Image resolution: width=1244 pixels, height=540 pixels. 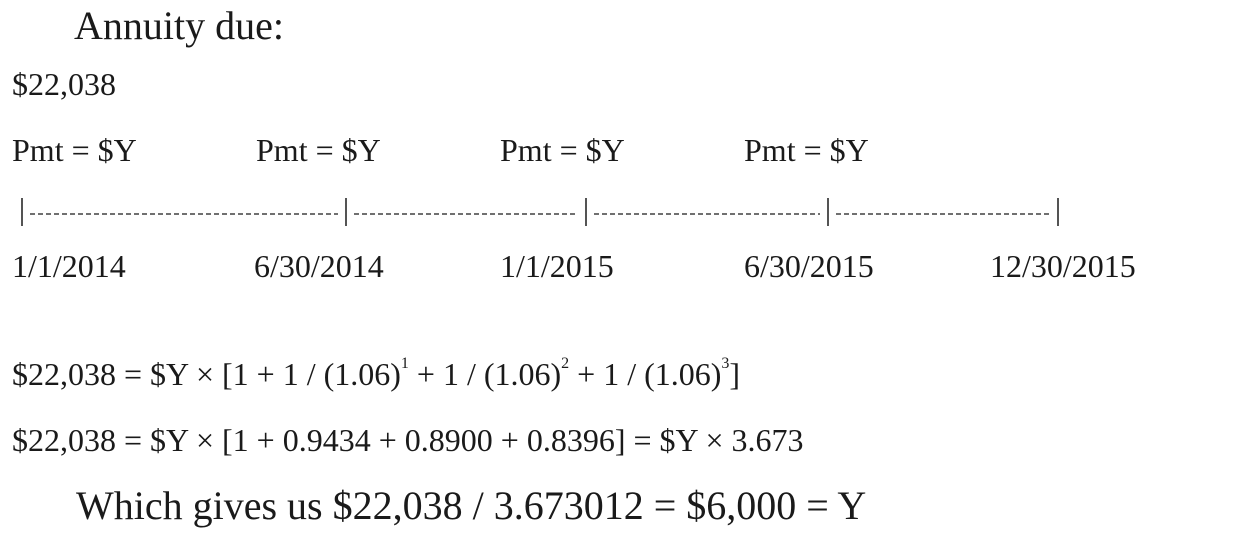 What do you see at coordinates (179, 25) in the screenshot?
I see `heading: Annuity due:` at bounding box center [179, 25].